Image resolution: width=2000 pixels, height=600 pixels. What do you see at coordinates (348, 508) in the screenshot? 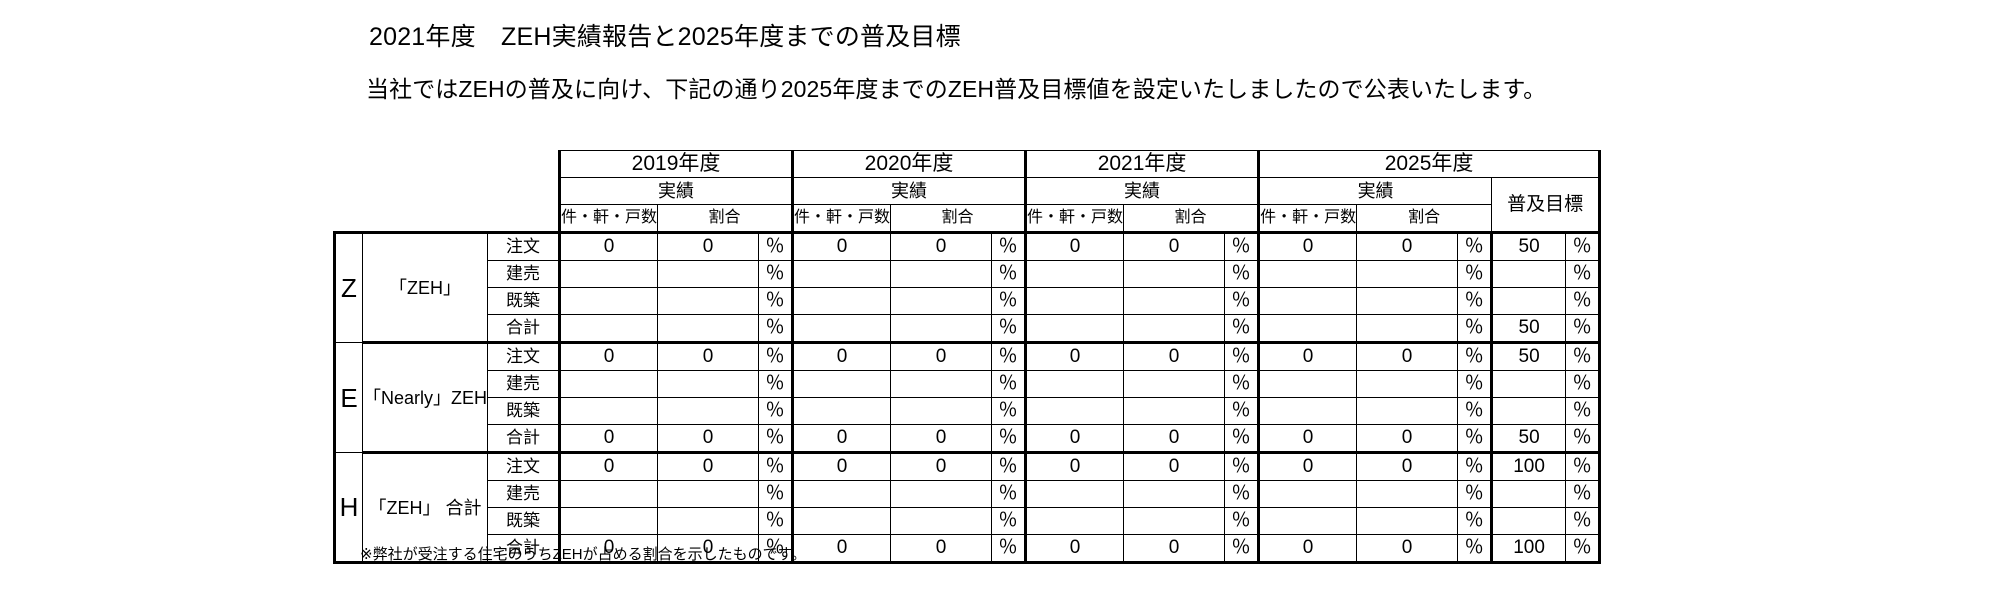
I see `side-letter-h: H` at bounding box center [348, 508].